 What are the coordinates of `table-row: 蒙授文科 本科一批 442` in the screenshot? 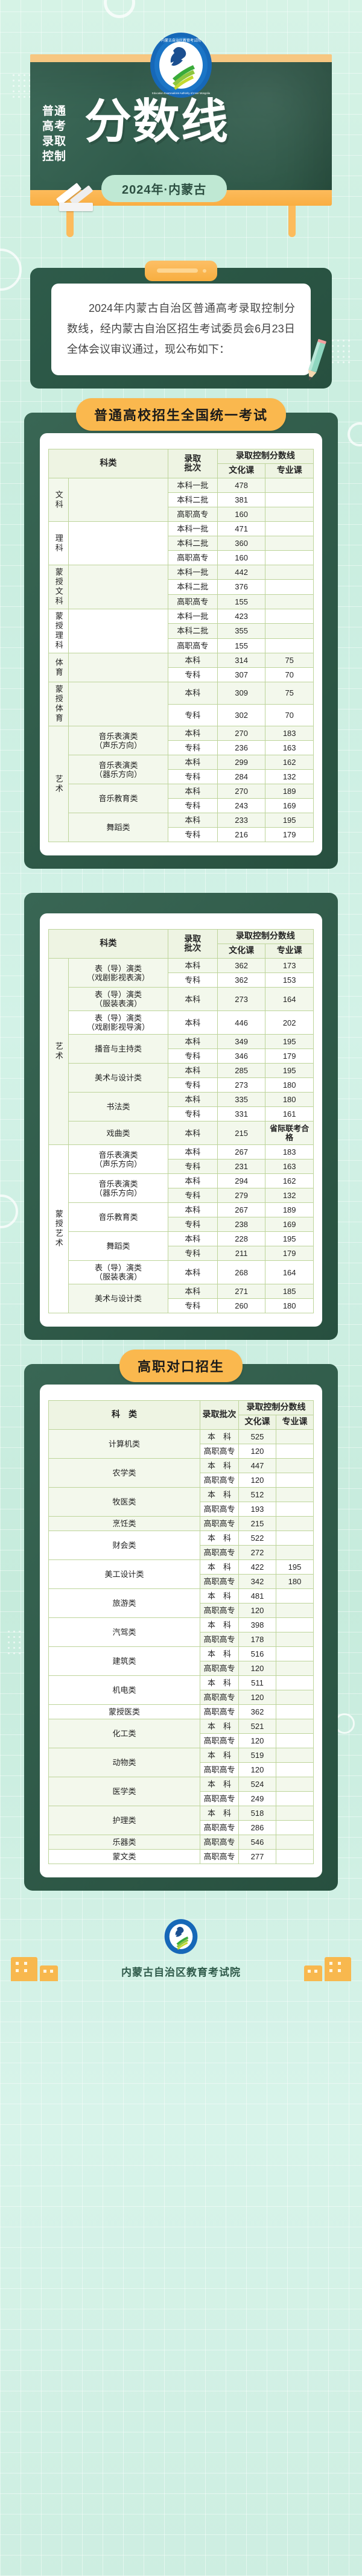 It's located at (181, 586).